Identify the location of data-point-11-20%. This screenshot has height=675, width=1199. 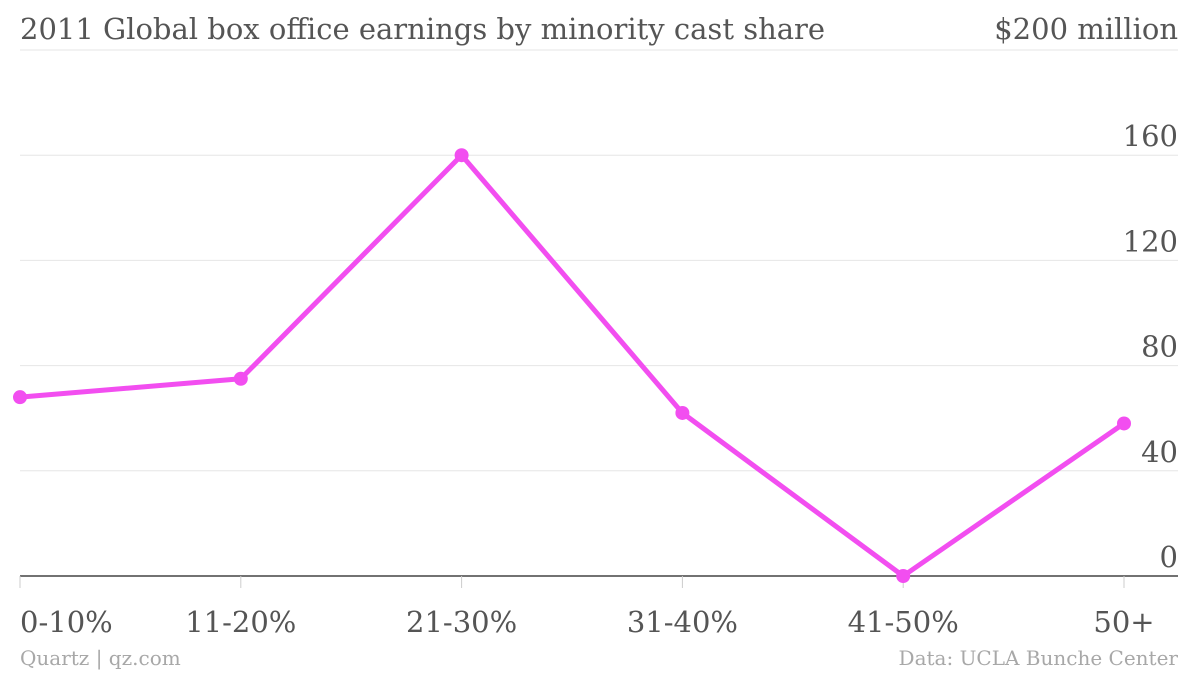
(240, 378).